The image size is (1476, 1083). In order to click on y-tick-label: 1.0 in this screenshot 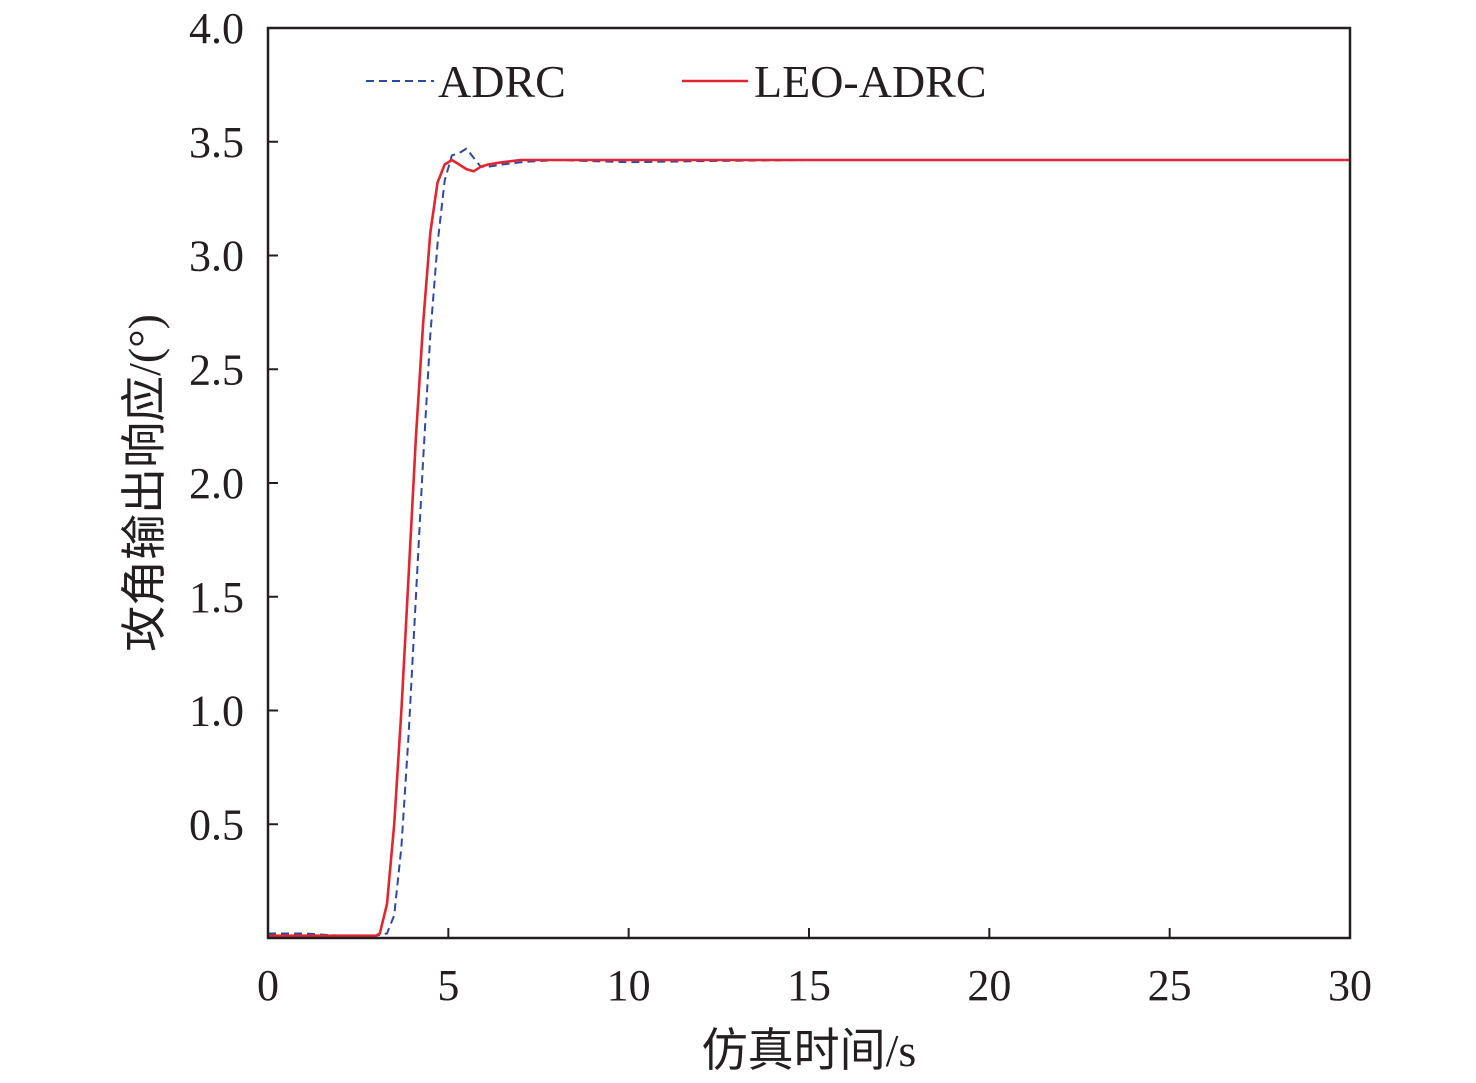, I will do `click(216, 711)`.